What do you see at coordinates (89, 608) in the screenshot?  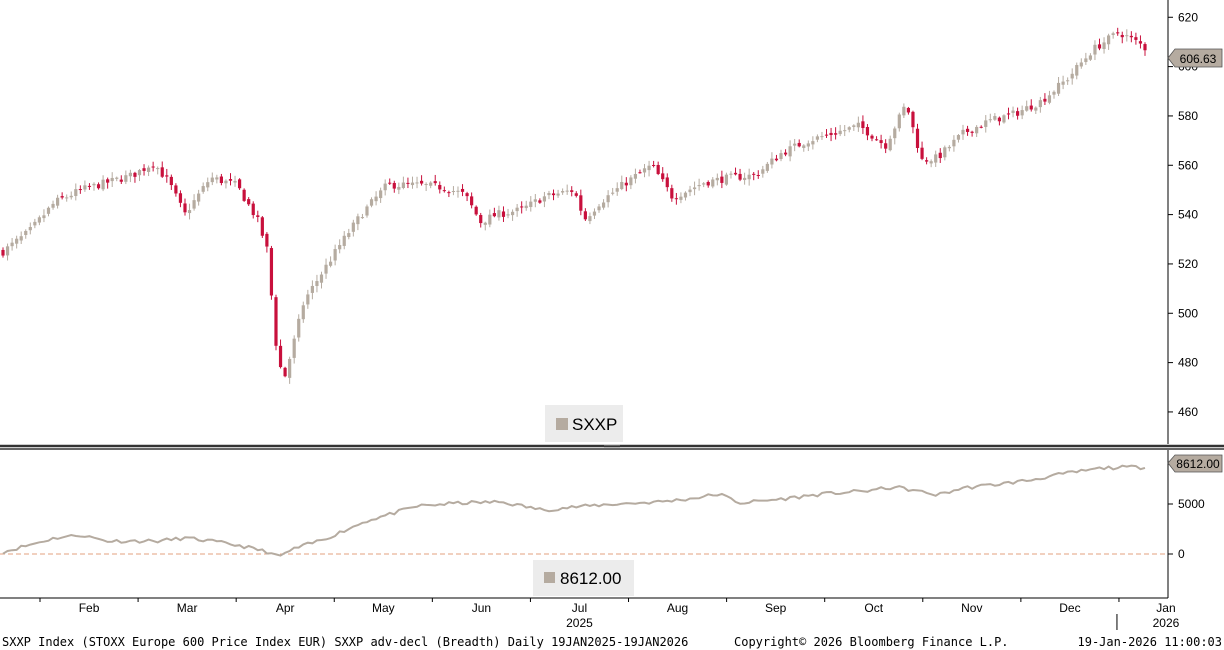 I see `x-month-label: Feb` at bounding box center [89, 608].